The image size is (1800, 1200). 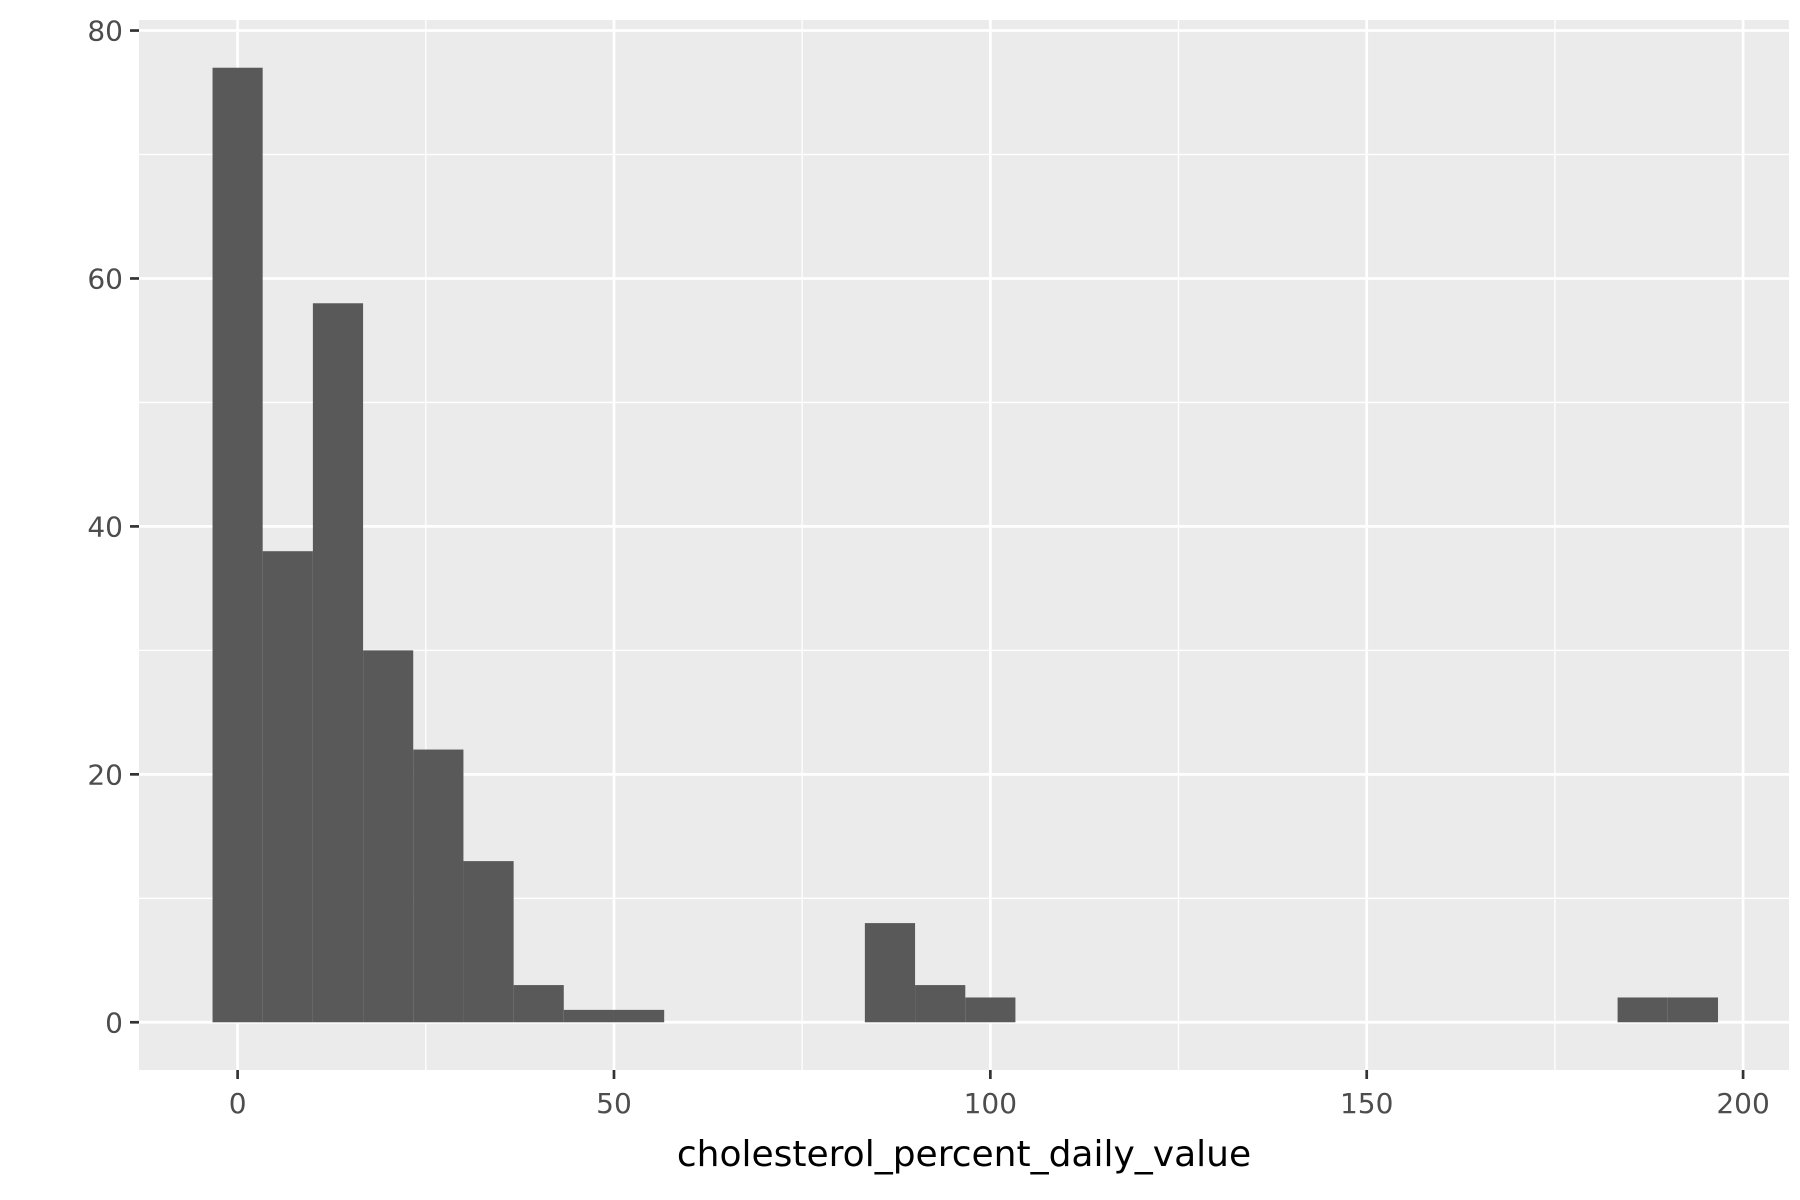 I want to click on y-axis: 0 20 40 60 80, so click(x=113, y=527).